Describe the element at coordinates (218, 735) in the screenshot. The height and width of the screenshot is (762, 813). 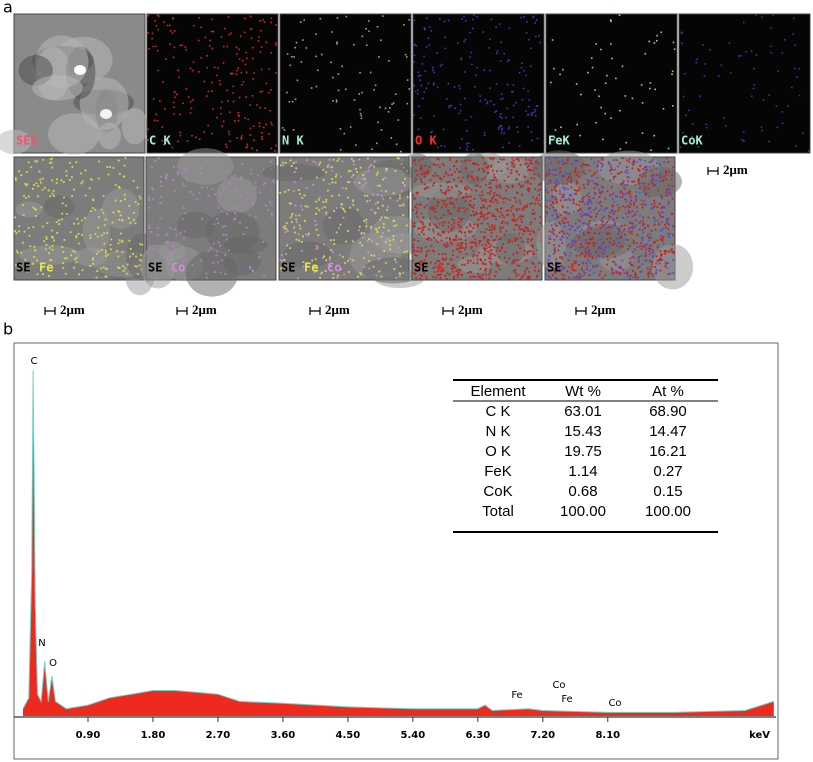
I see `x-tick-label: 2.70` at that location.